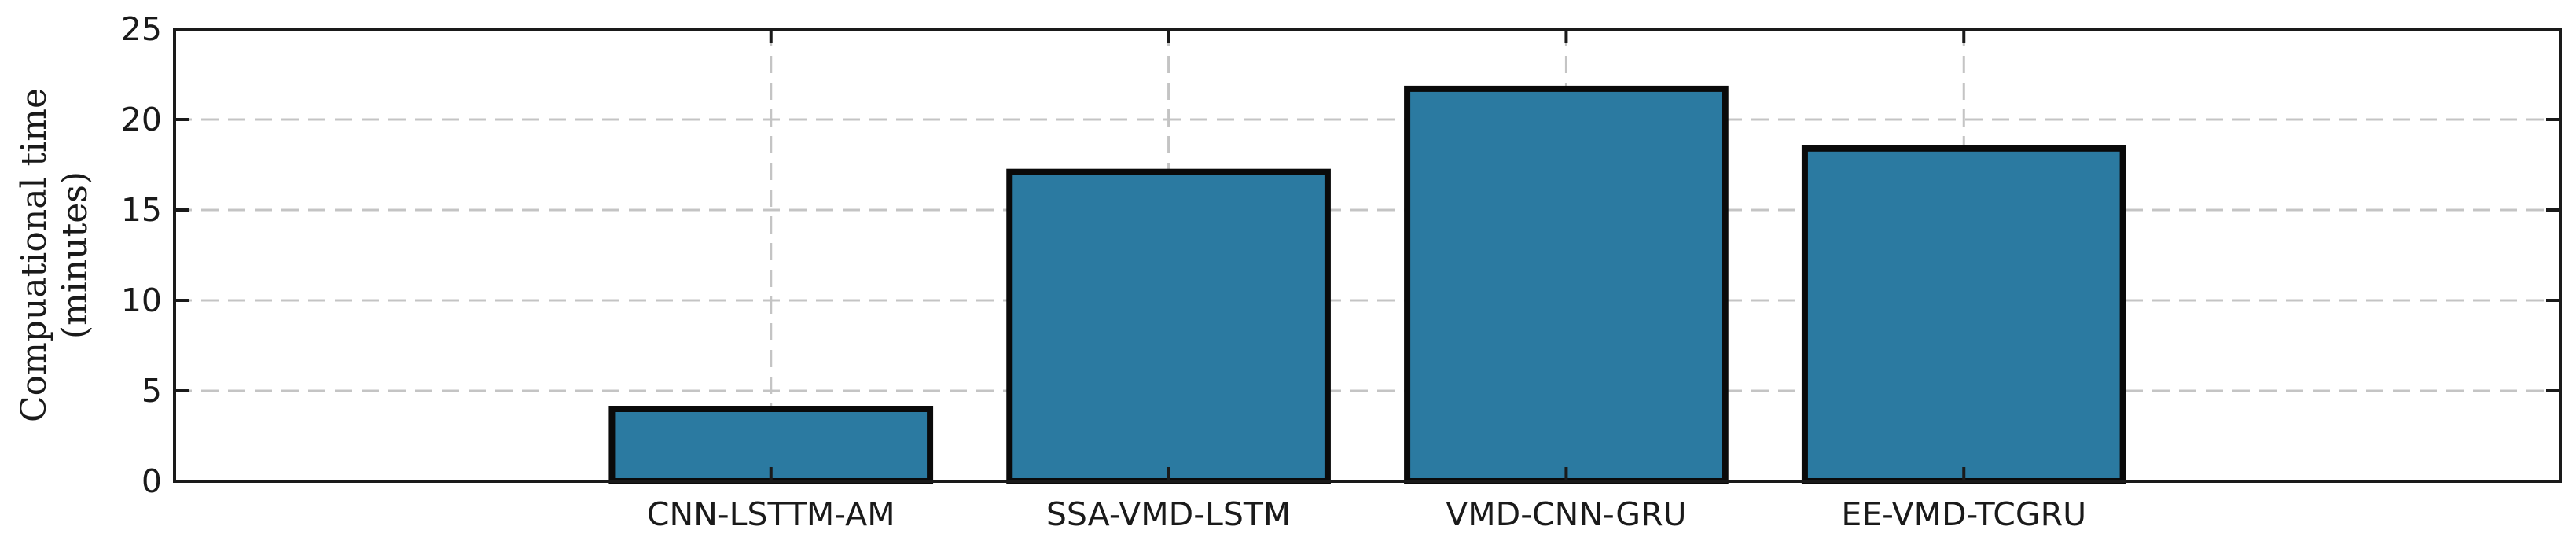 Image resolution: width=2576 pixels, height=552 pixels. Describe the element at coordinates (1168, 514) in the screenshot. I see `x-tick-label: SSA-VMD-LSTM` at that location.